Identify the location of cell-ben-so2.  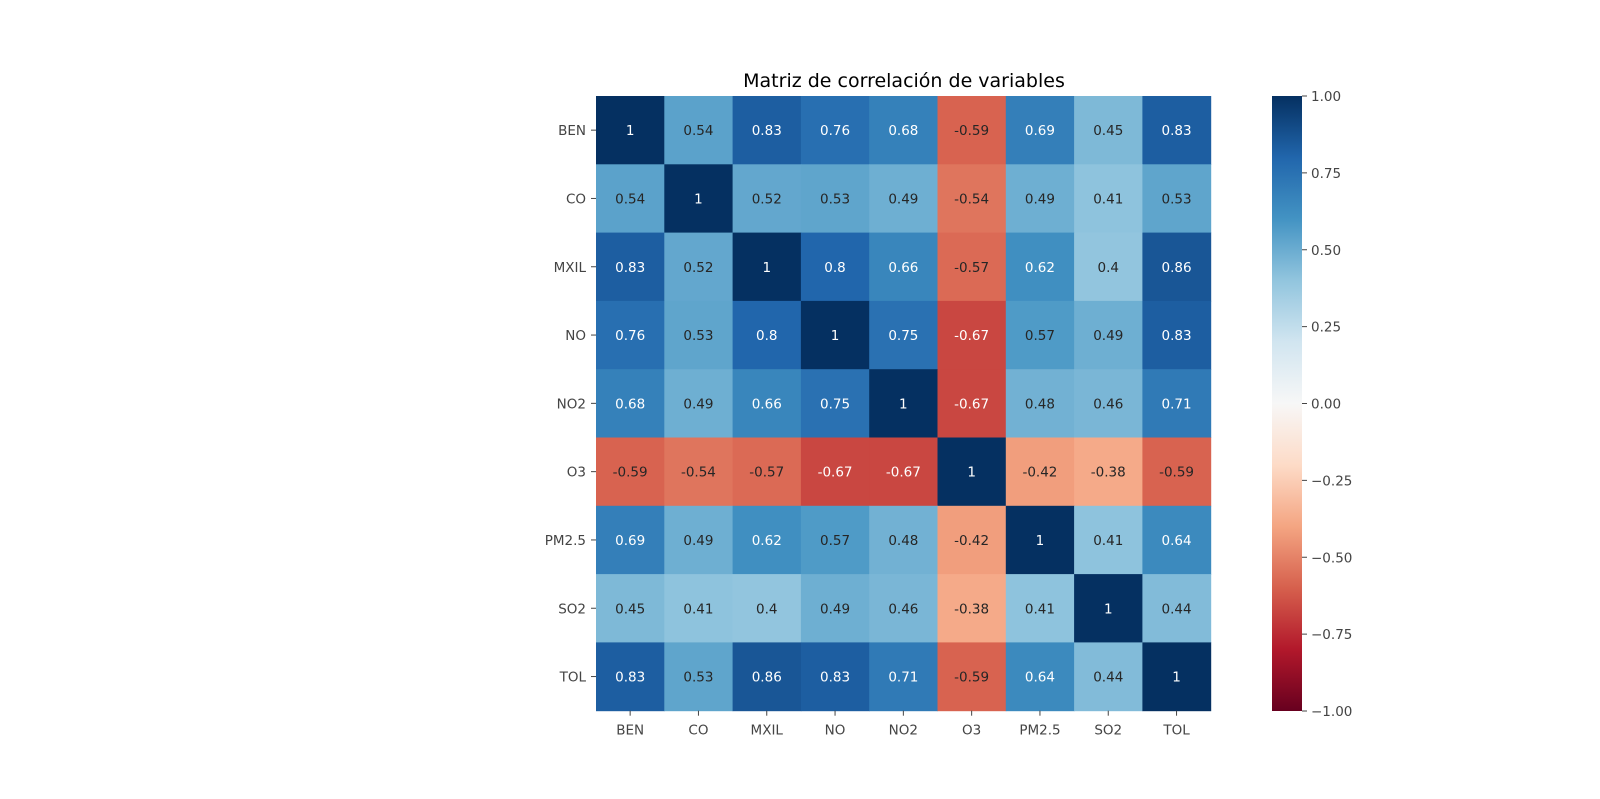
(1108, 130).